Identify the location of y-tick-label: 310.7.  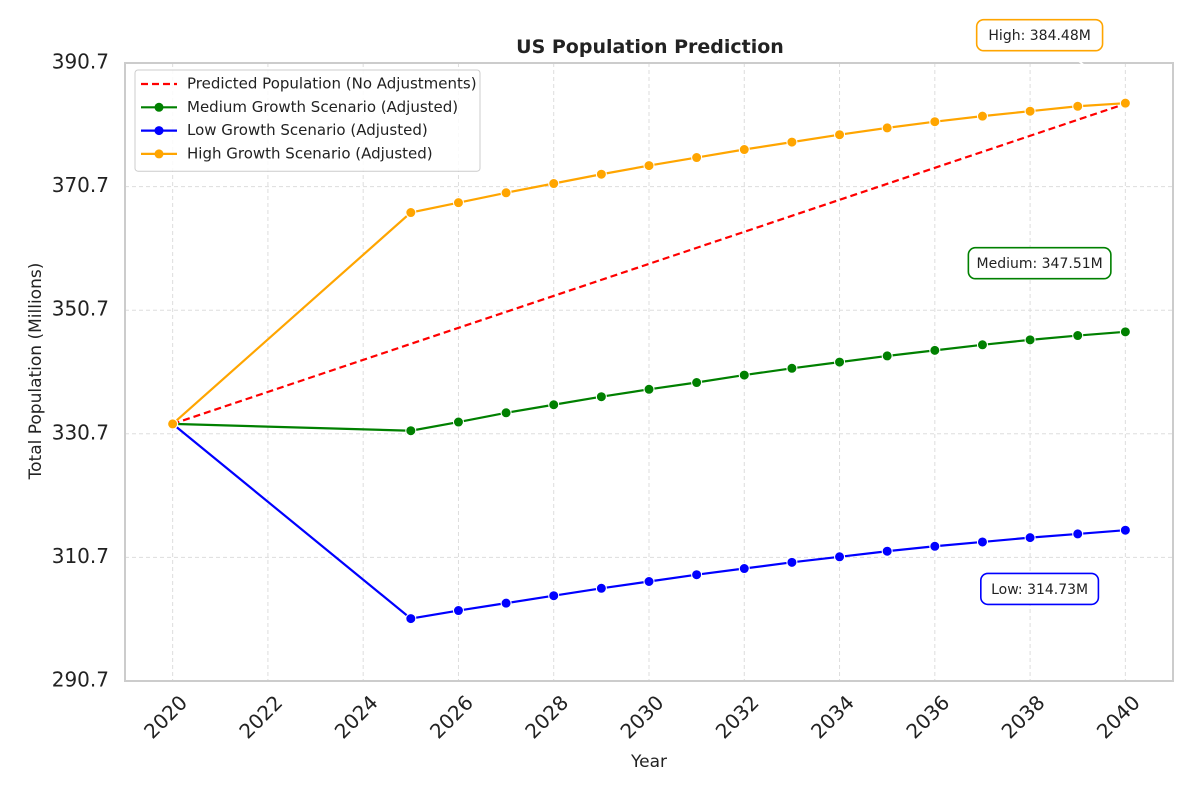
(80, 556).